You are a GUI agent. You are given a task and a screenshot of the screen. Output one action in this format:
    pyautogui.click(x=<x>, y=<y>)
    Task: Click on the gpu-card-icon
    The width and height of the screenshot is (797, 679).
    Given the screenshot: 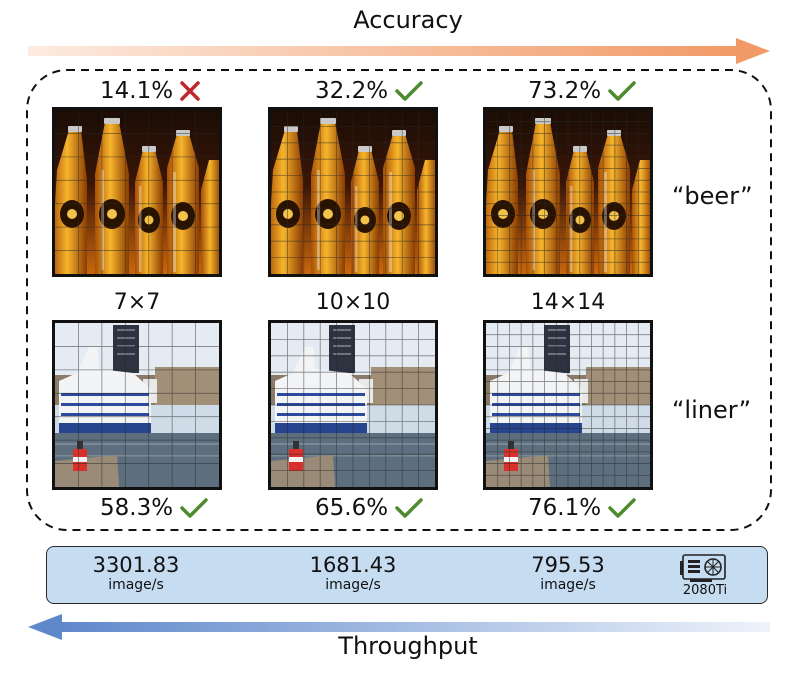 What is the action you would take?
    pyautogui.click(x=703, y=568)
    